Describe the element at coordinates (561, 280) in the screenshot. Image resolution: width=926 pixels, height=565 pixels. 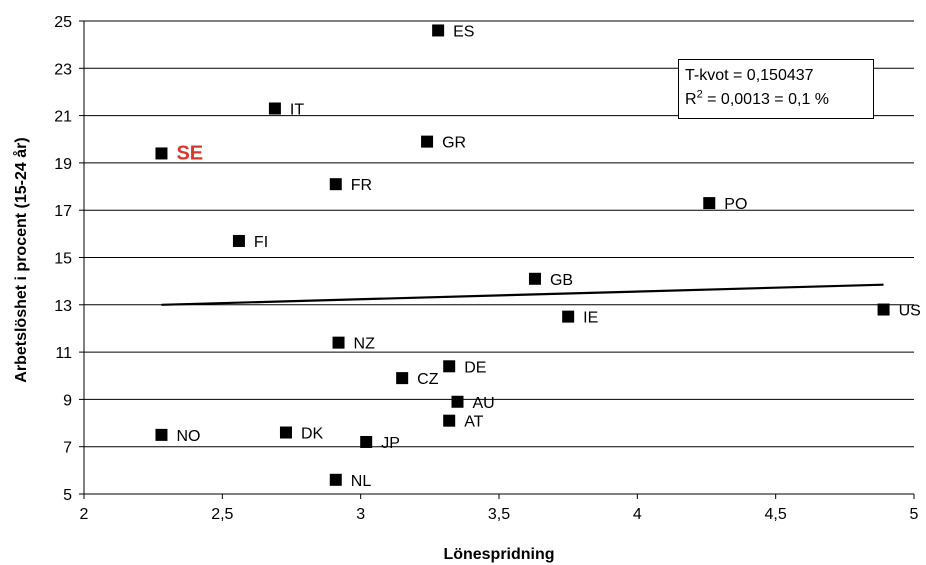
I see `point-label-gb: GB` at that location.